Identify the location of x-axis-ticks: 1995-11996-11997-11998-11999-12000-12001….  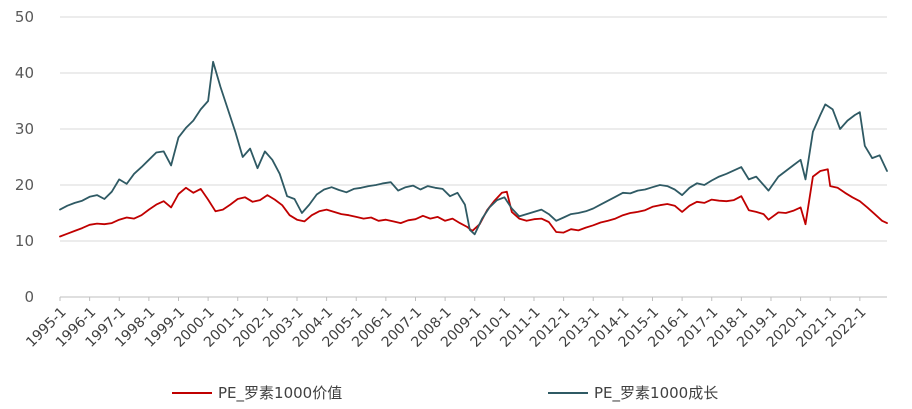
(446, 324).